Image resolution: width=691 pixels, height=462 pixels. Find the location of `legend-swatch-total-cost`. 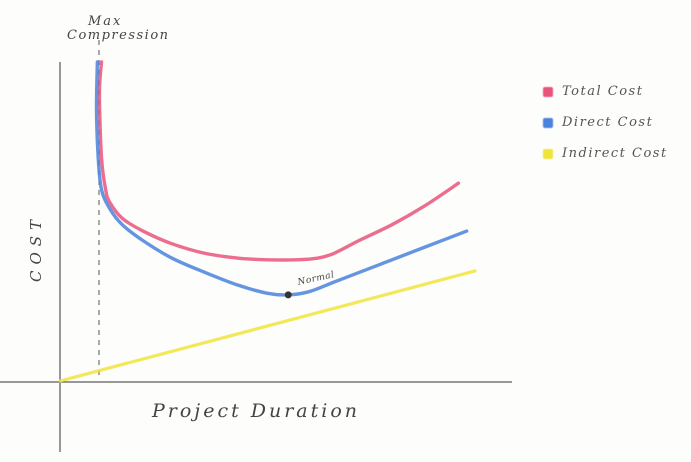

legend-swatch-total-cost is located at coordinates (548, 91).